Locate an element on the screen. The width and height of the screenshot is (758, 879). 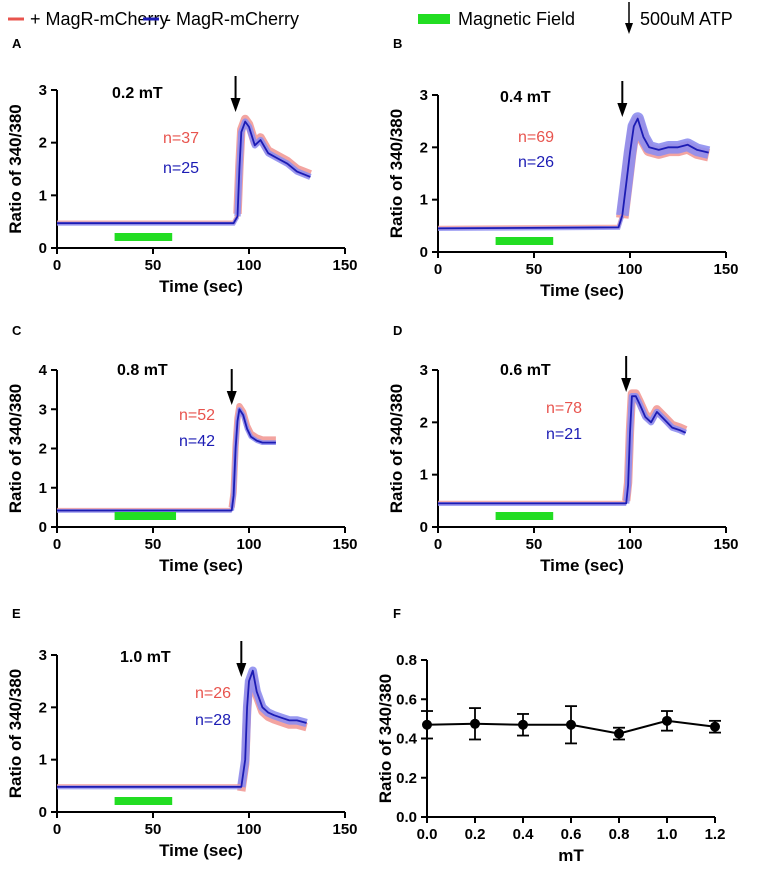
field-strength-label: 0.2 mT is located at coordinates (137, 93).